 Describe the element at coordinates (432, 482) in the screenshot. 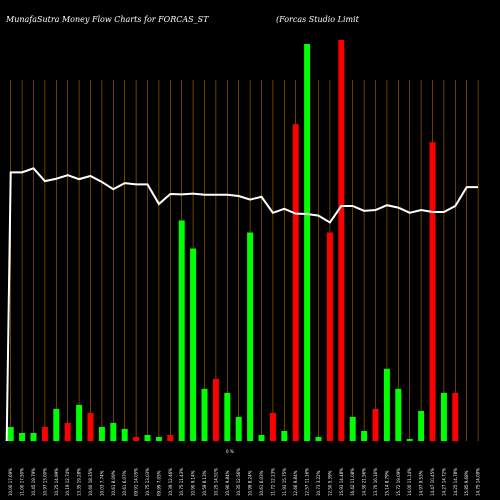

I see `x-tick-label: 14.47 10.45%` at that location.